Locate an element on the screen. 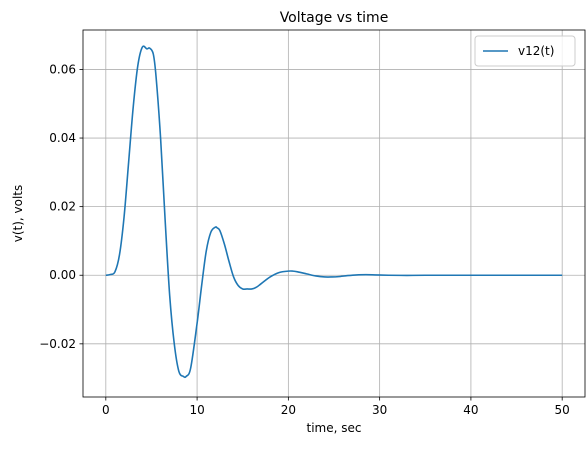 Image resolution: width=587 pixels, height=453 pixels. y-tick-label: −0.02 is located at coordinates (57, 344).